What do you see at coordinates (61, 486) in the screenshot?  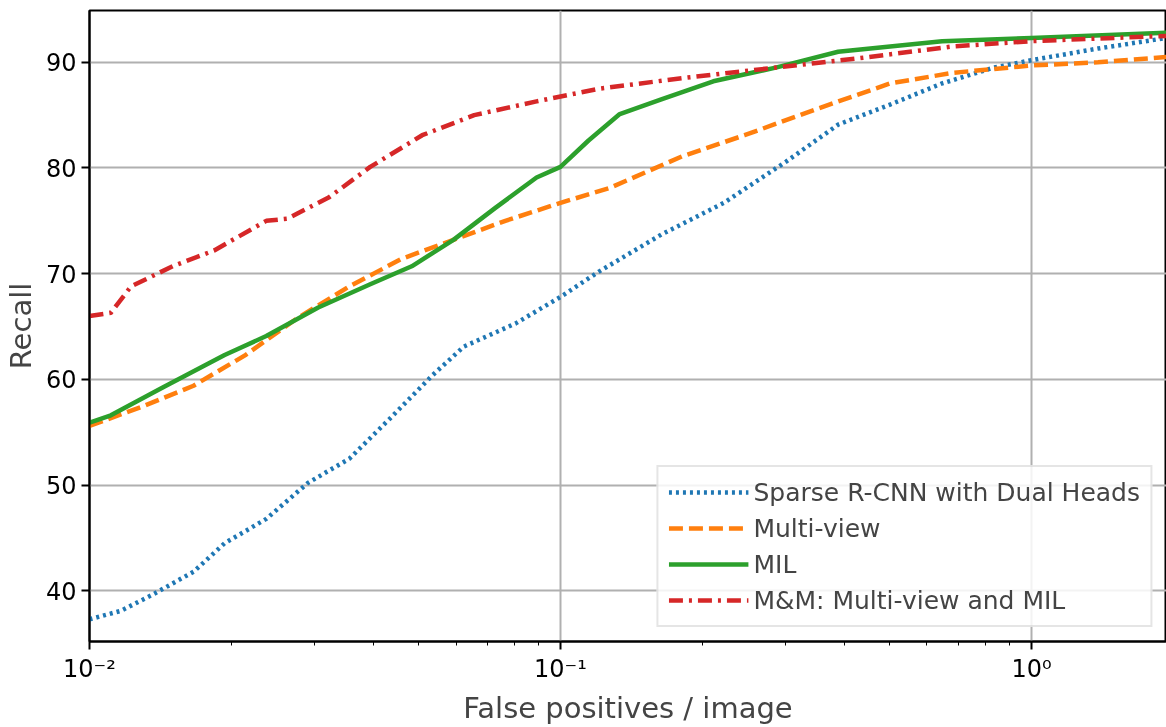 I see `y-tick-label: 50` at bounding box center [61, 486].